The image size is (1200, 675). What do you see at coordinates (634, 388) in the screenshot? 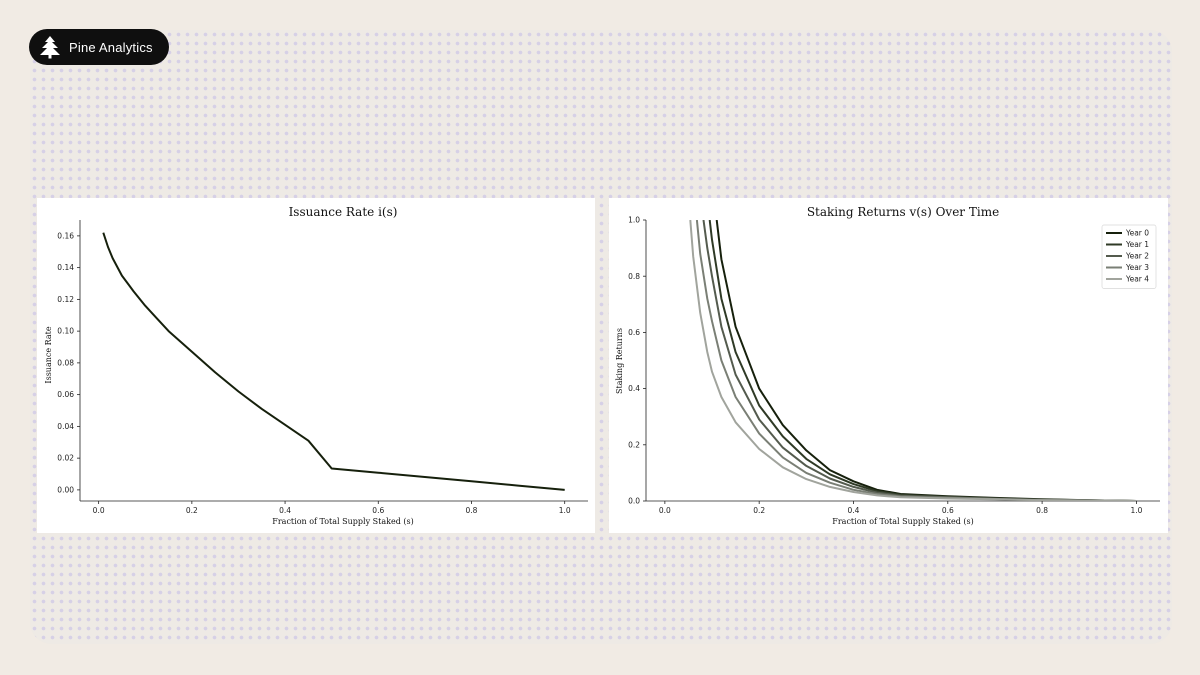
I see `y-tick-label: 0.4` at bounding box center [634, 388].